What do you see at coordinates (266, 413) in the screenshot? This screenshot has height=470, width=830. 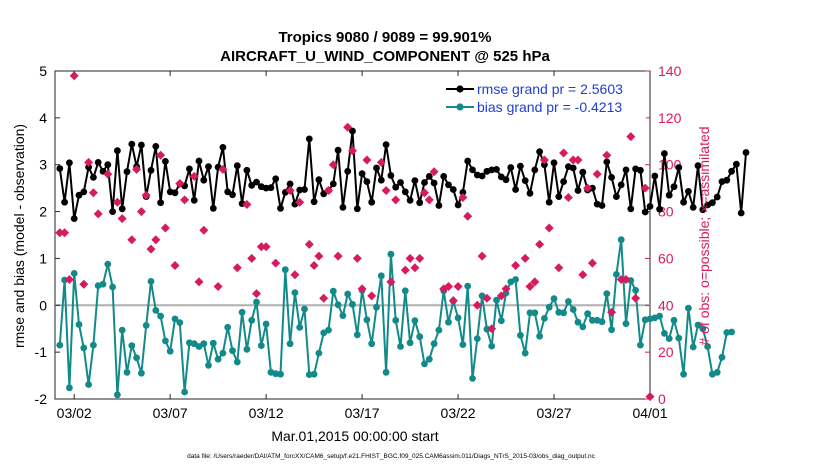 I see `x-tick-label: 03/12` at bounding box center [266, 413].